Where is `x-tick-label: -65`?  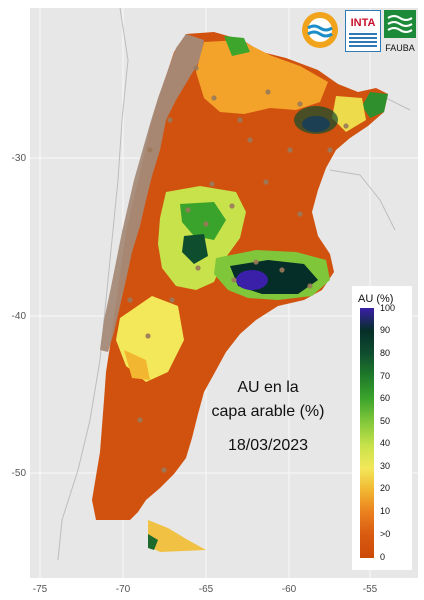
x-tick-label: -65 is located at coordinates (206, 589).